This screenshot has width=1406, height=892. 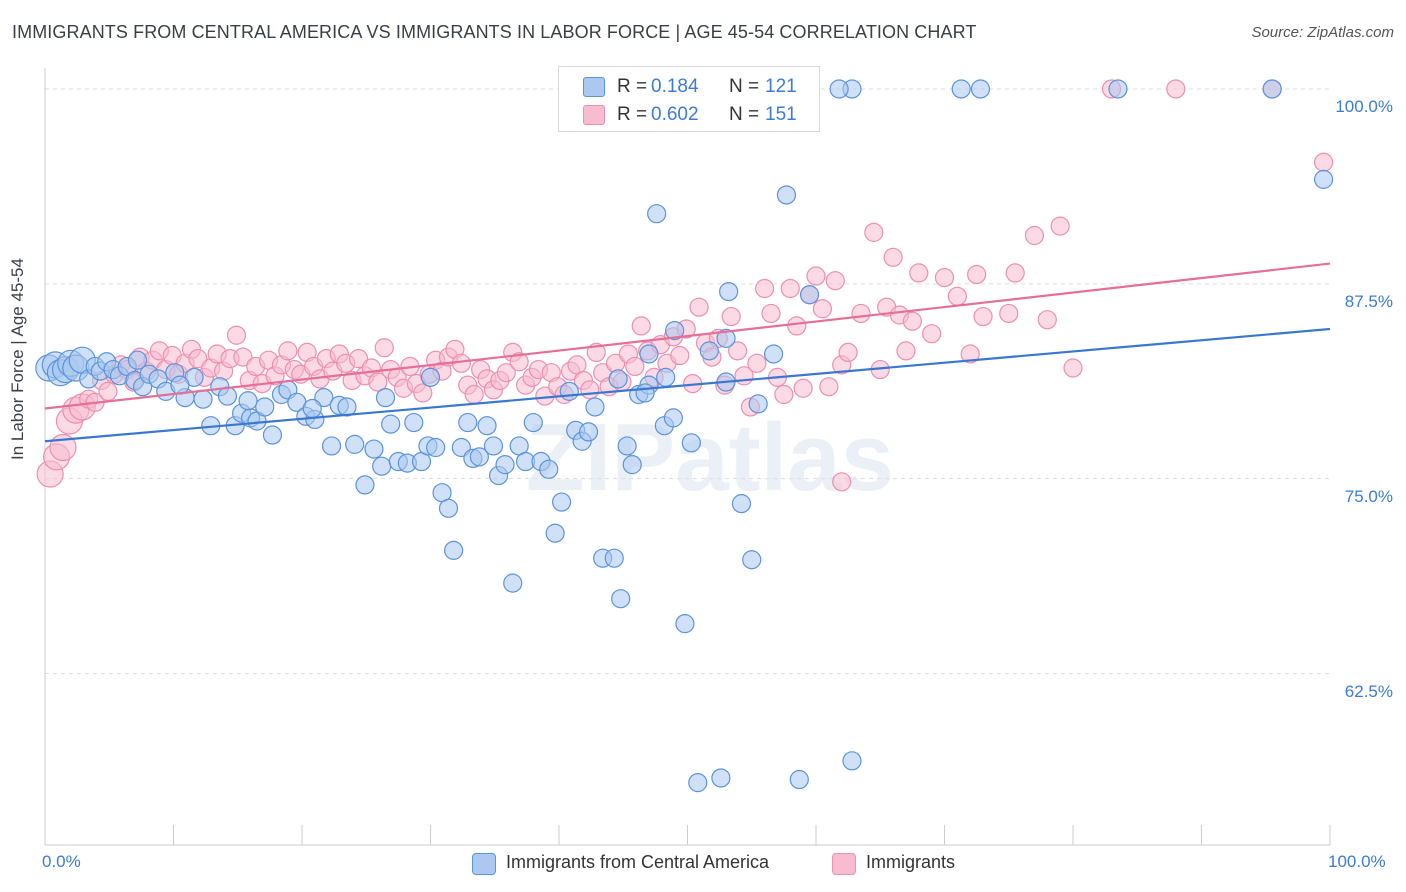 I want to click on legend-label: Immigrants, so click(x=911, y=862).